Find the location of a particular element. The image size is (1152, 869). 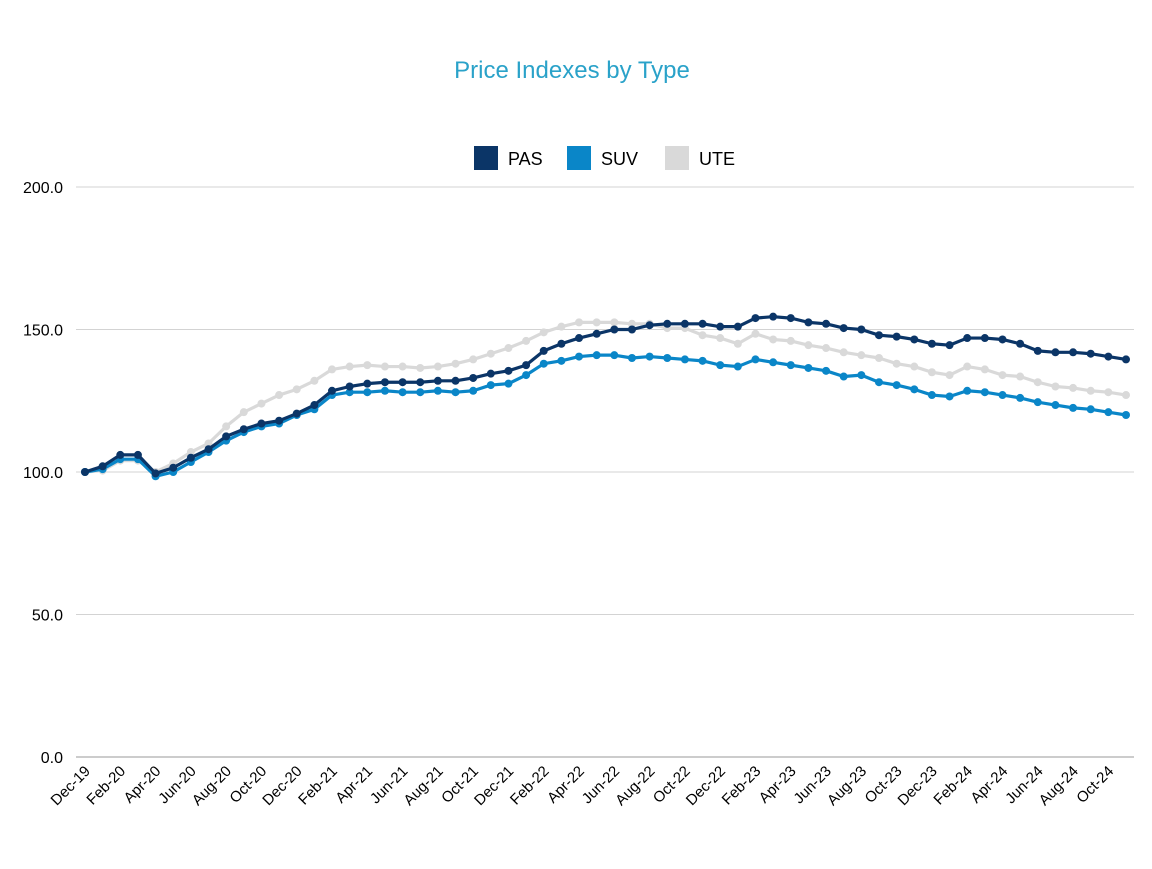

legend-item-pas: PAS is located at coordinates (508, 158).